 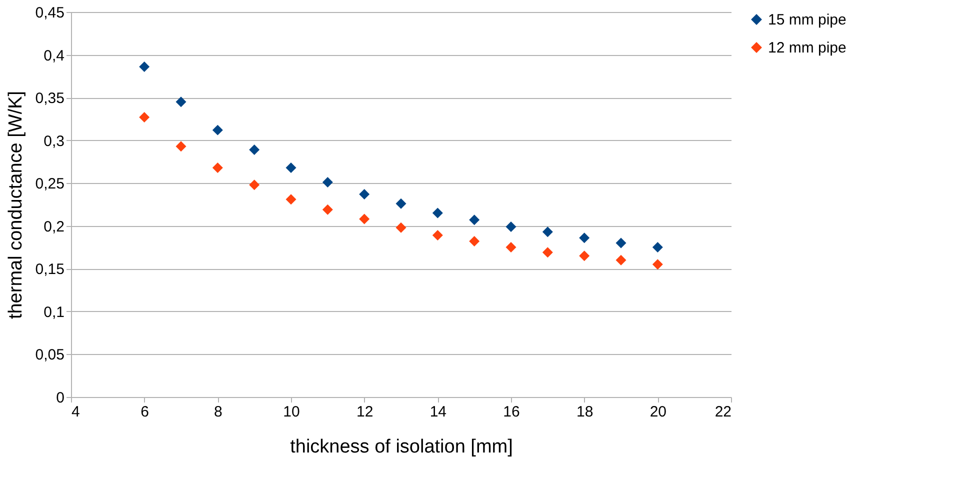 I want to click on legend-label: 12 mm pipe, so click(x=807, y=48).